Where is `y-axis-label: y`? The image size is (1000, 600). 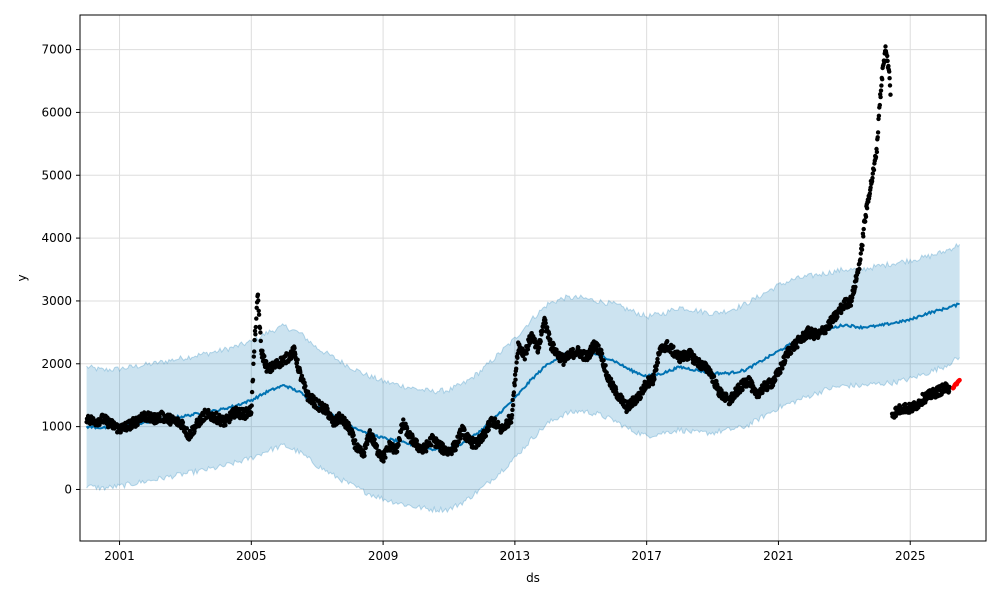 y-axis-label: y is located at coordinates (22, 277).